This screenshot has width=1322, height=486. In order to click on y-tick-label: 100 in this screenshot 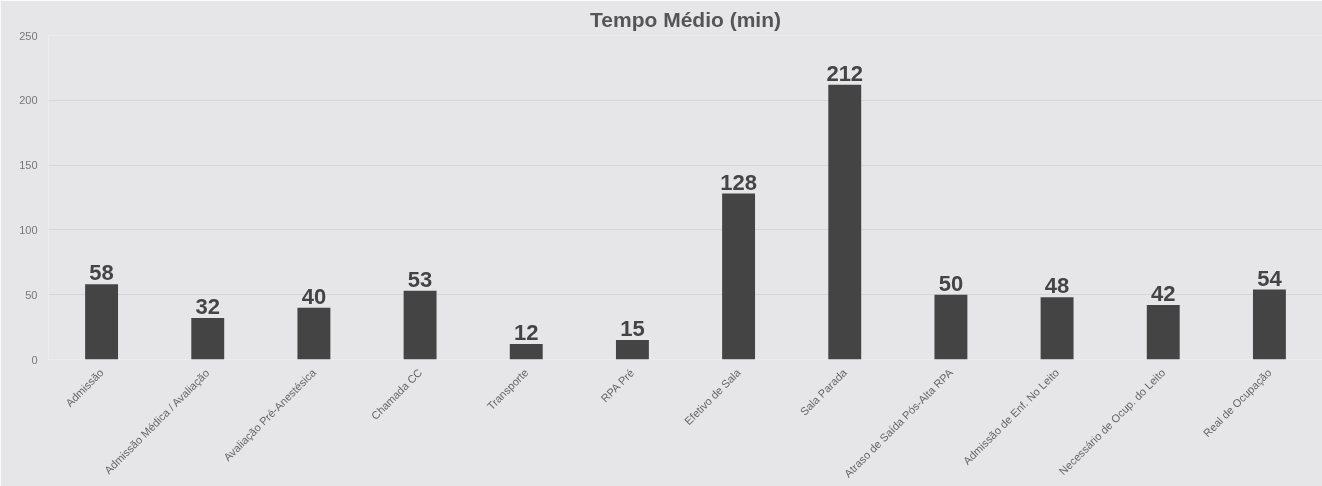, I will do `click(28, 229)`.